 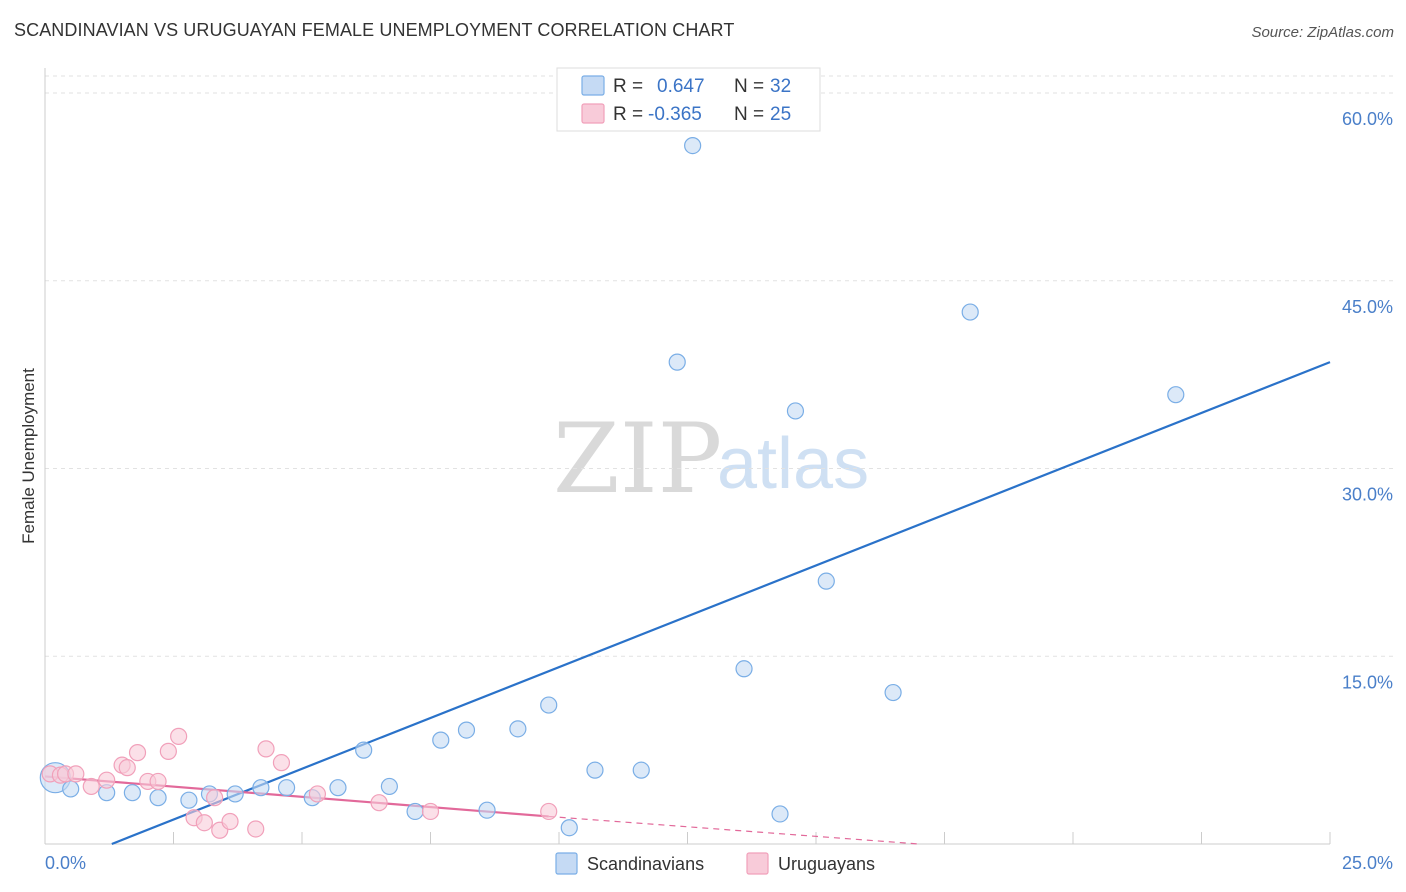 I want to click on y-tick-label-15: 15.0%, so click(x=1367, y=682).